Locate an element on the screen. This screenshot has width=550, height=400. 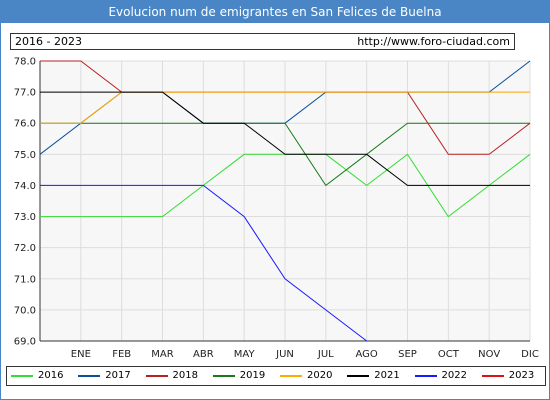
legend-item-2018: 2018 is located at coordinates (177, 376).